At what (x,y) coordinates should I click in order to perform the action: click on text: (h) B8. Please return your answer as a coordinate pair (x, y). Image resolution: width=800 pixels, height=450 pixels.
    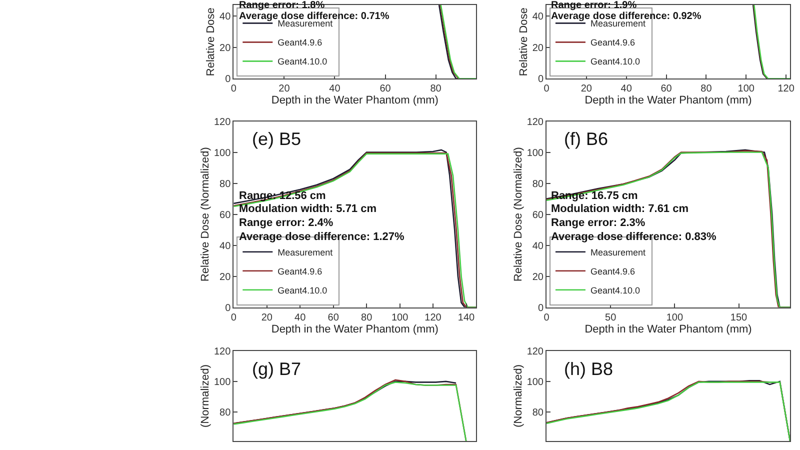
    Looking at the image, I should click on (589, 369).